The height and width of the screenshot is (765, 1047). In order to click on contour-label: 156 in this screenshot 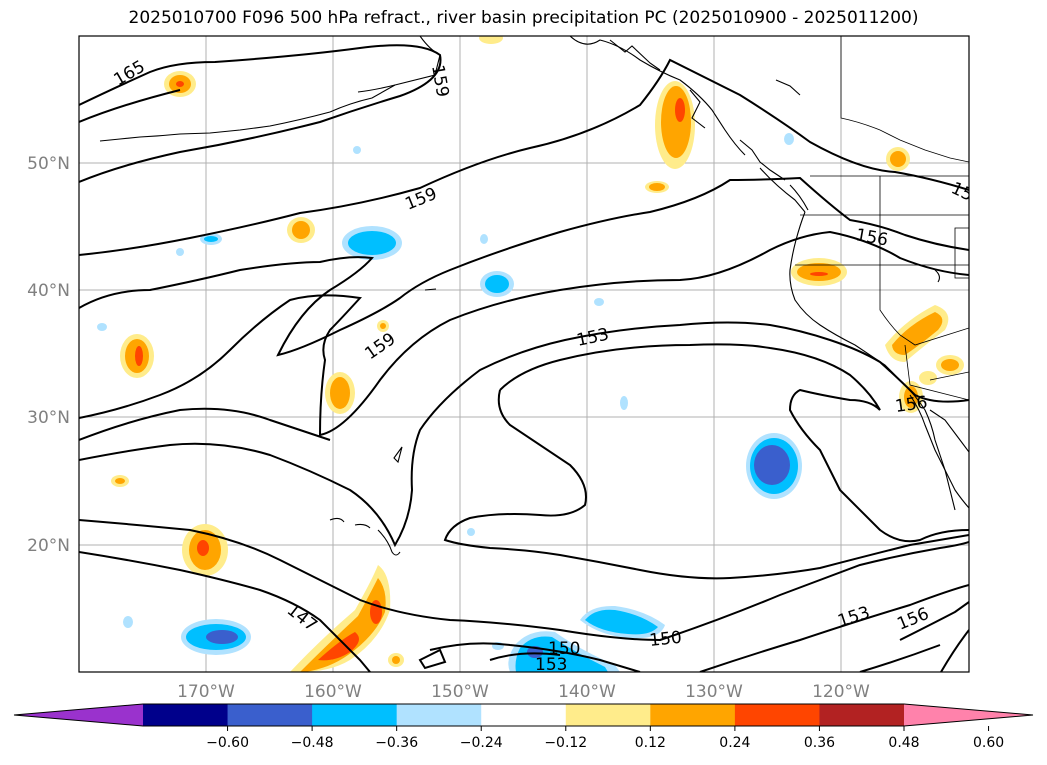, I will do `click(911, 405)`.